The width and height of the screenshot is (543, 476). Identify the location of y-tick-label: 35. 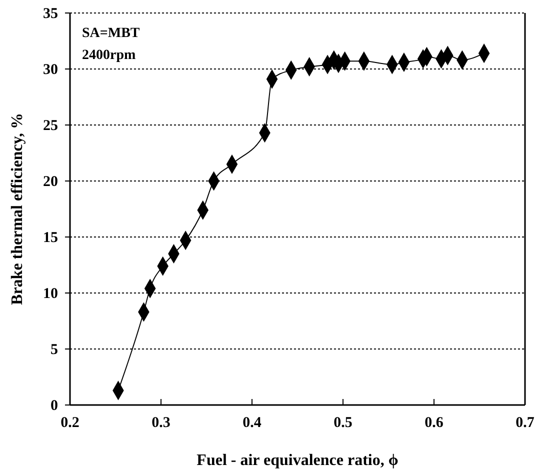
(50, 14).